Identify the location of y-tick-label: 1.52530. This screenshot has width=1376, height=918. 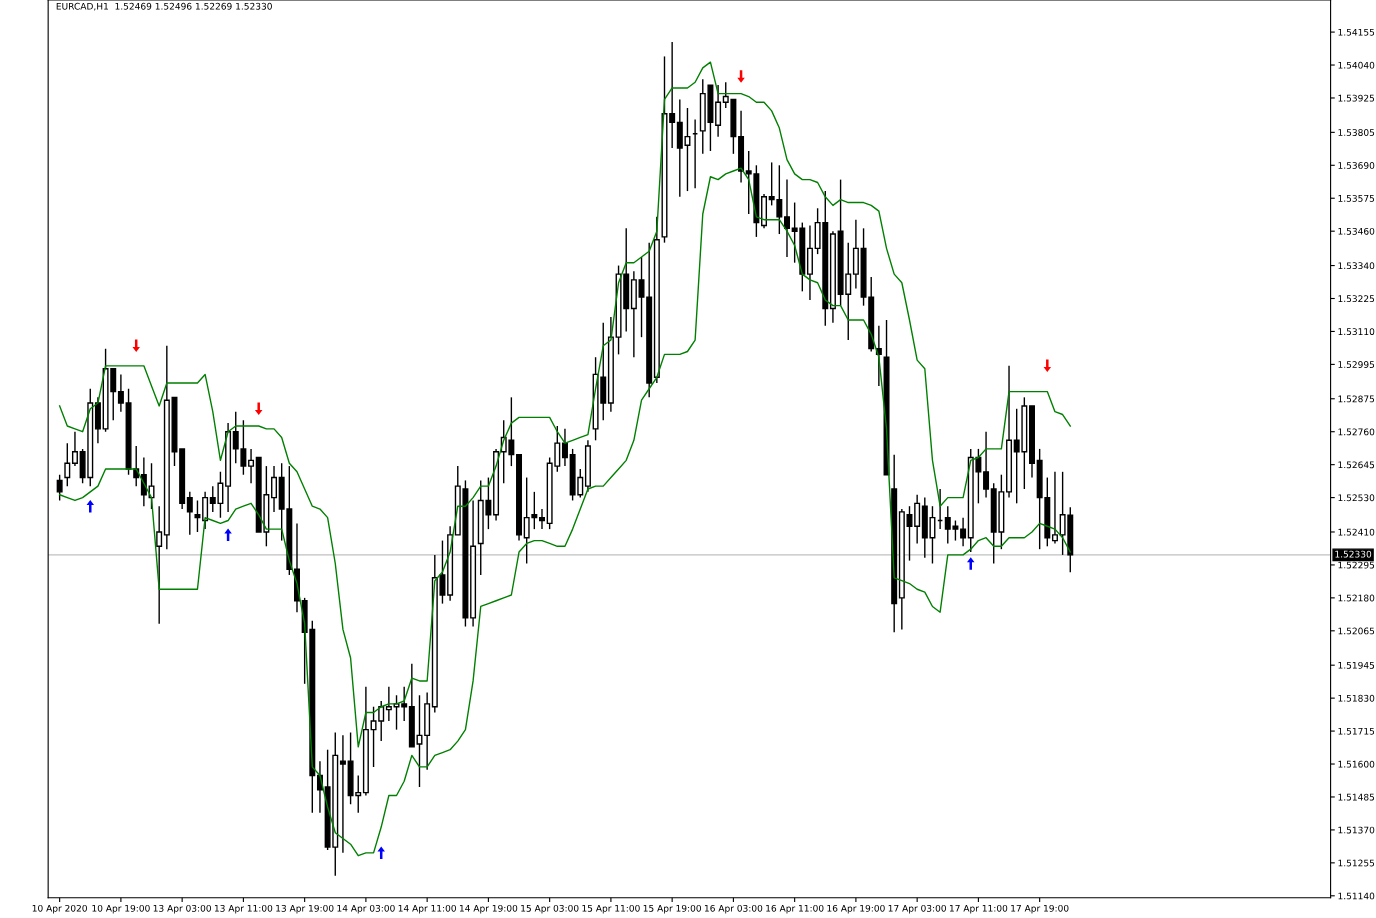
(1356, 498).